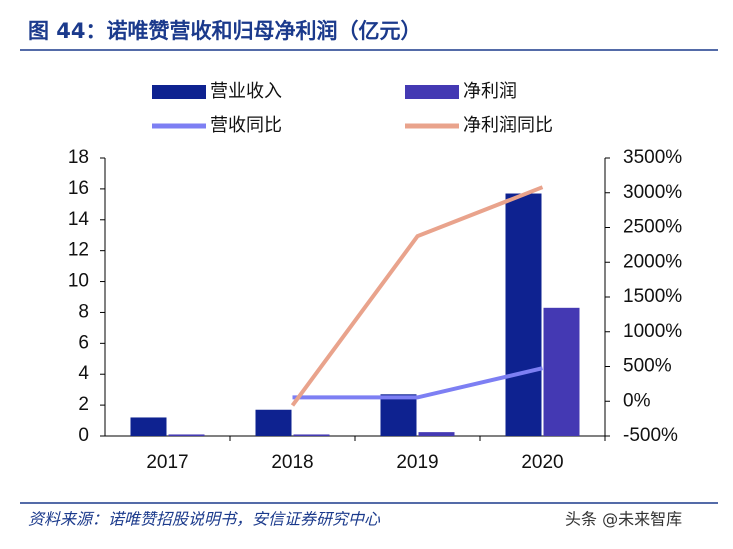 The image size is (733, 549). Describe the element at coordinates (637, 400) in the screenshot. I see `y2-tick-label: 0%` at that location.